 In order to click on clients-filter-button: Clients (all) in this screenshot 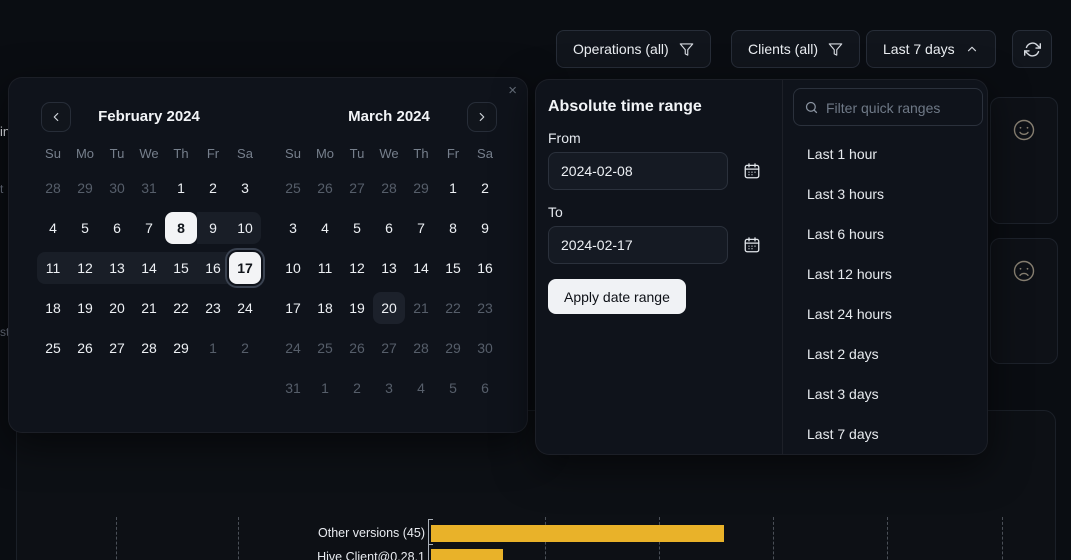, I will do `click(796, 49)`.